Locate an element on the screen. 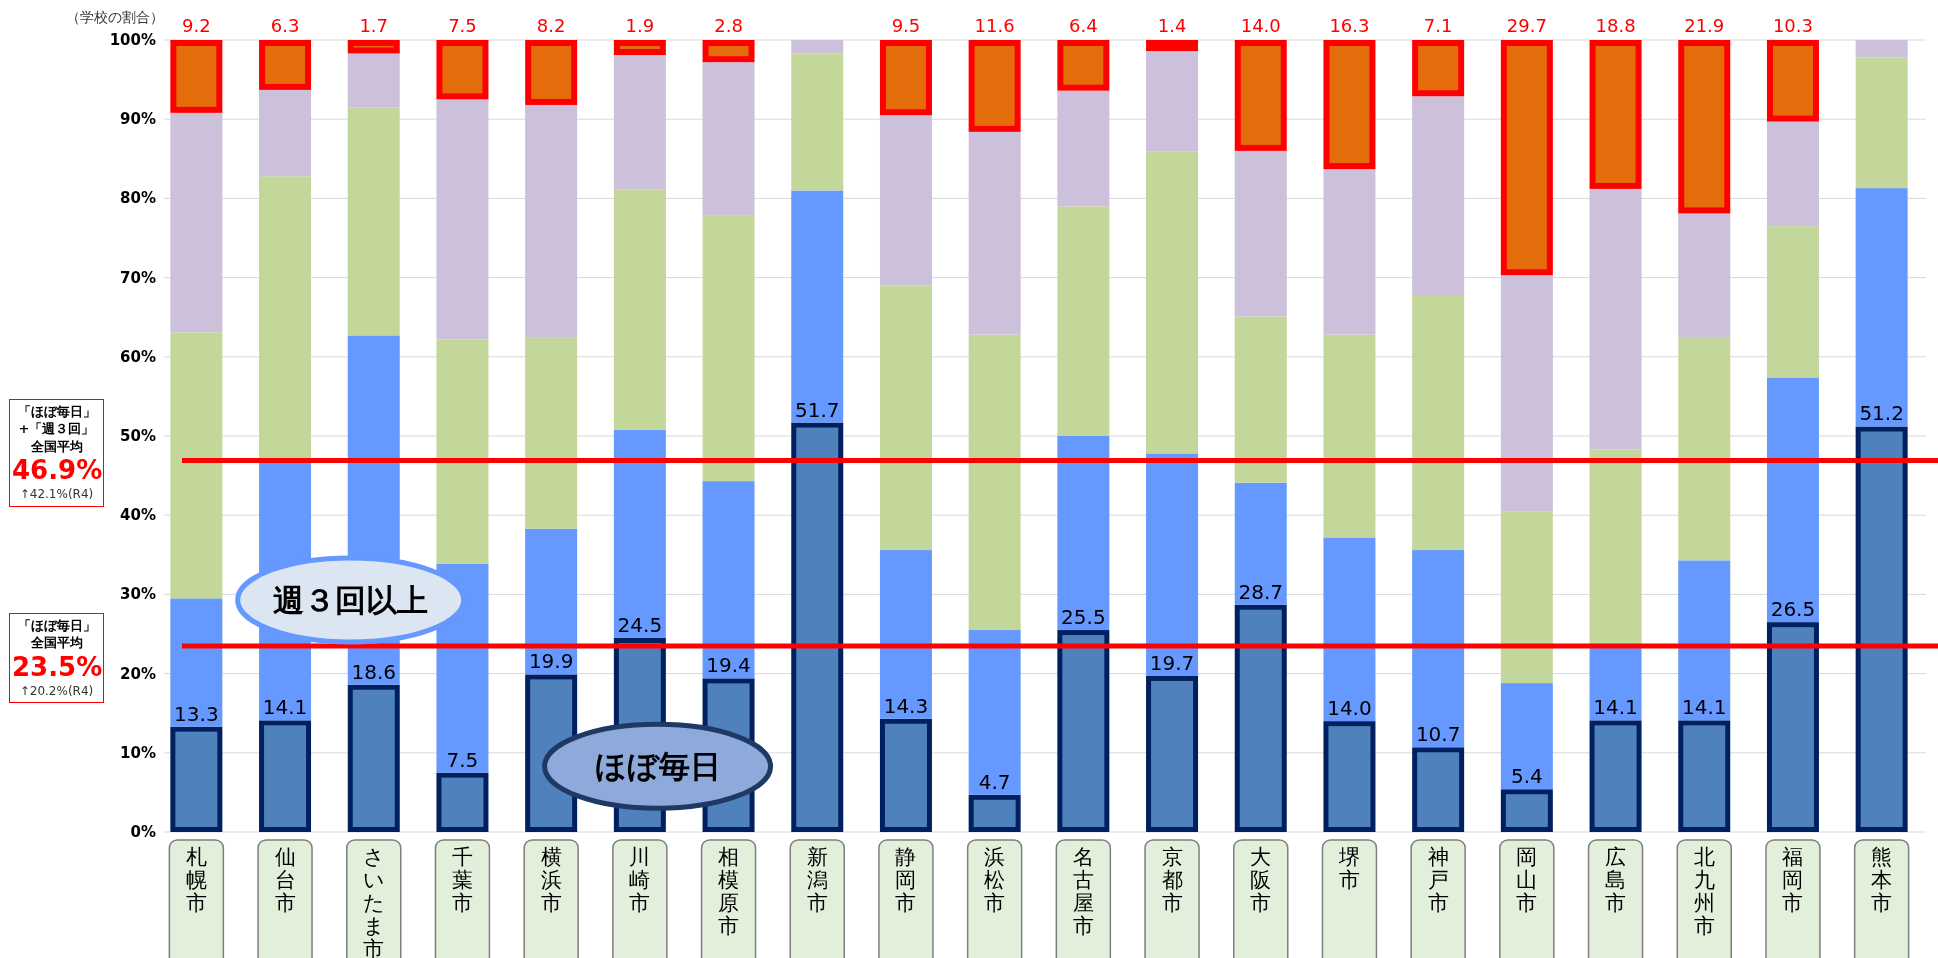 This screenshot has width=1938, height=958. text: 「ほぼ毎日」全国平均 is located at coordinates (56, 634).